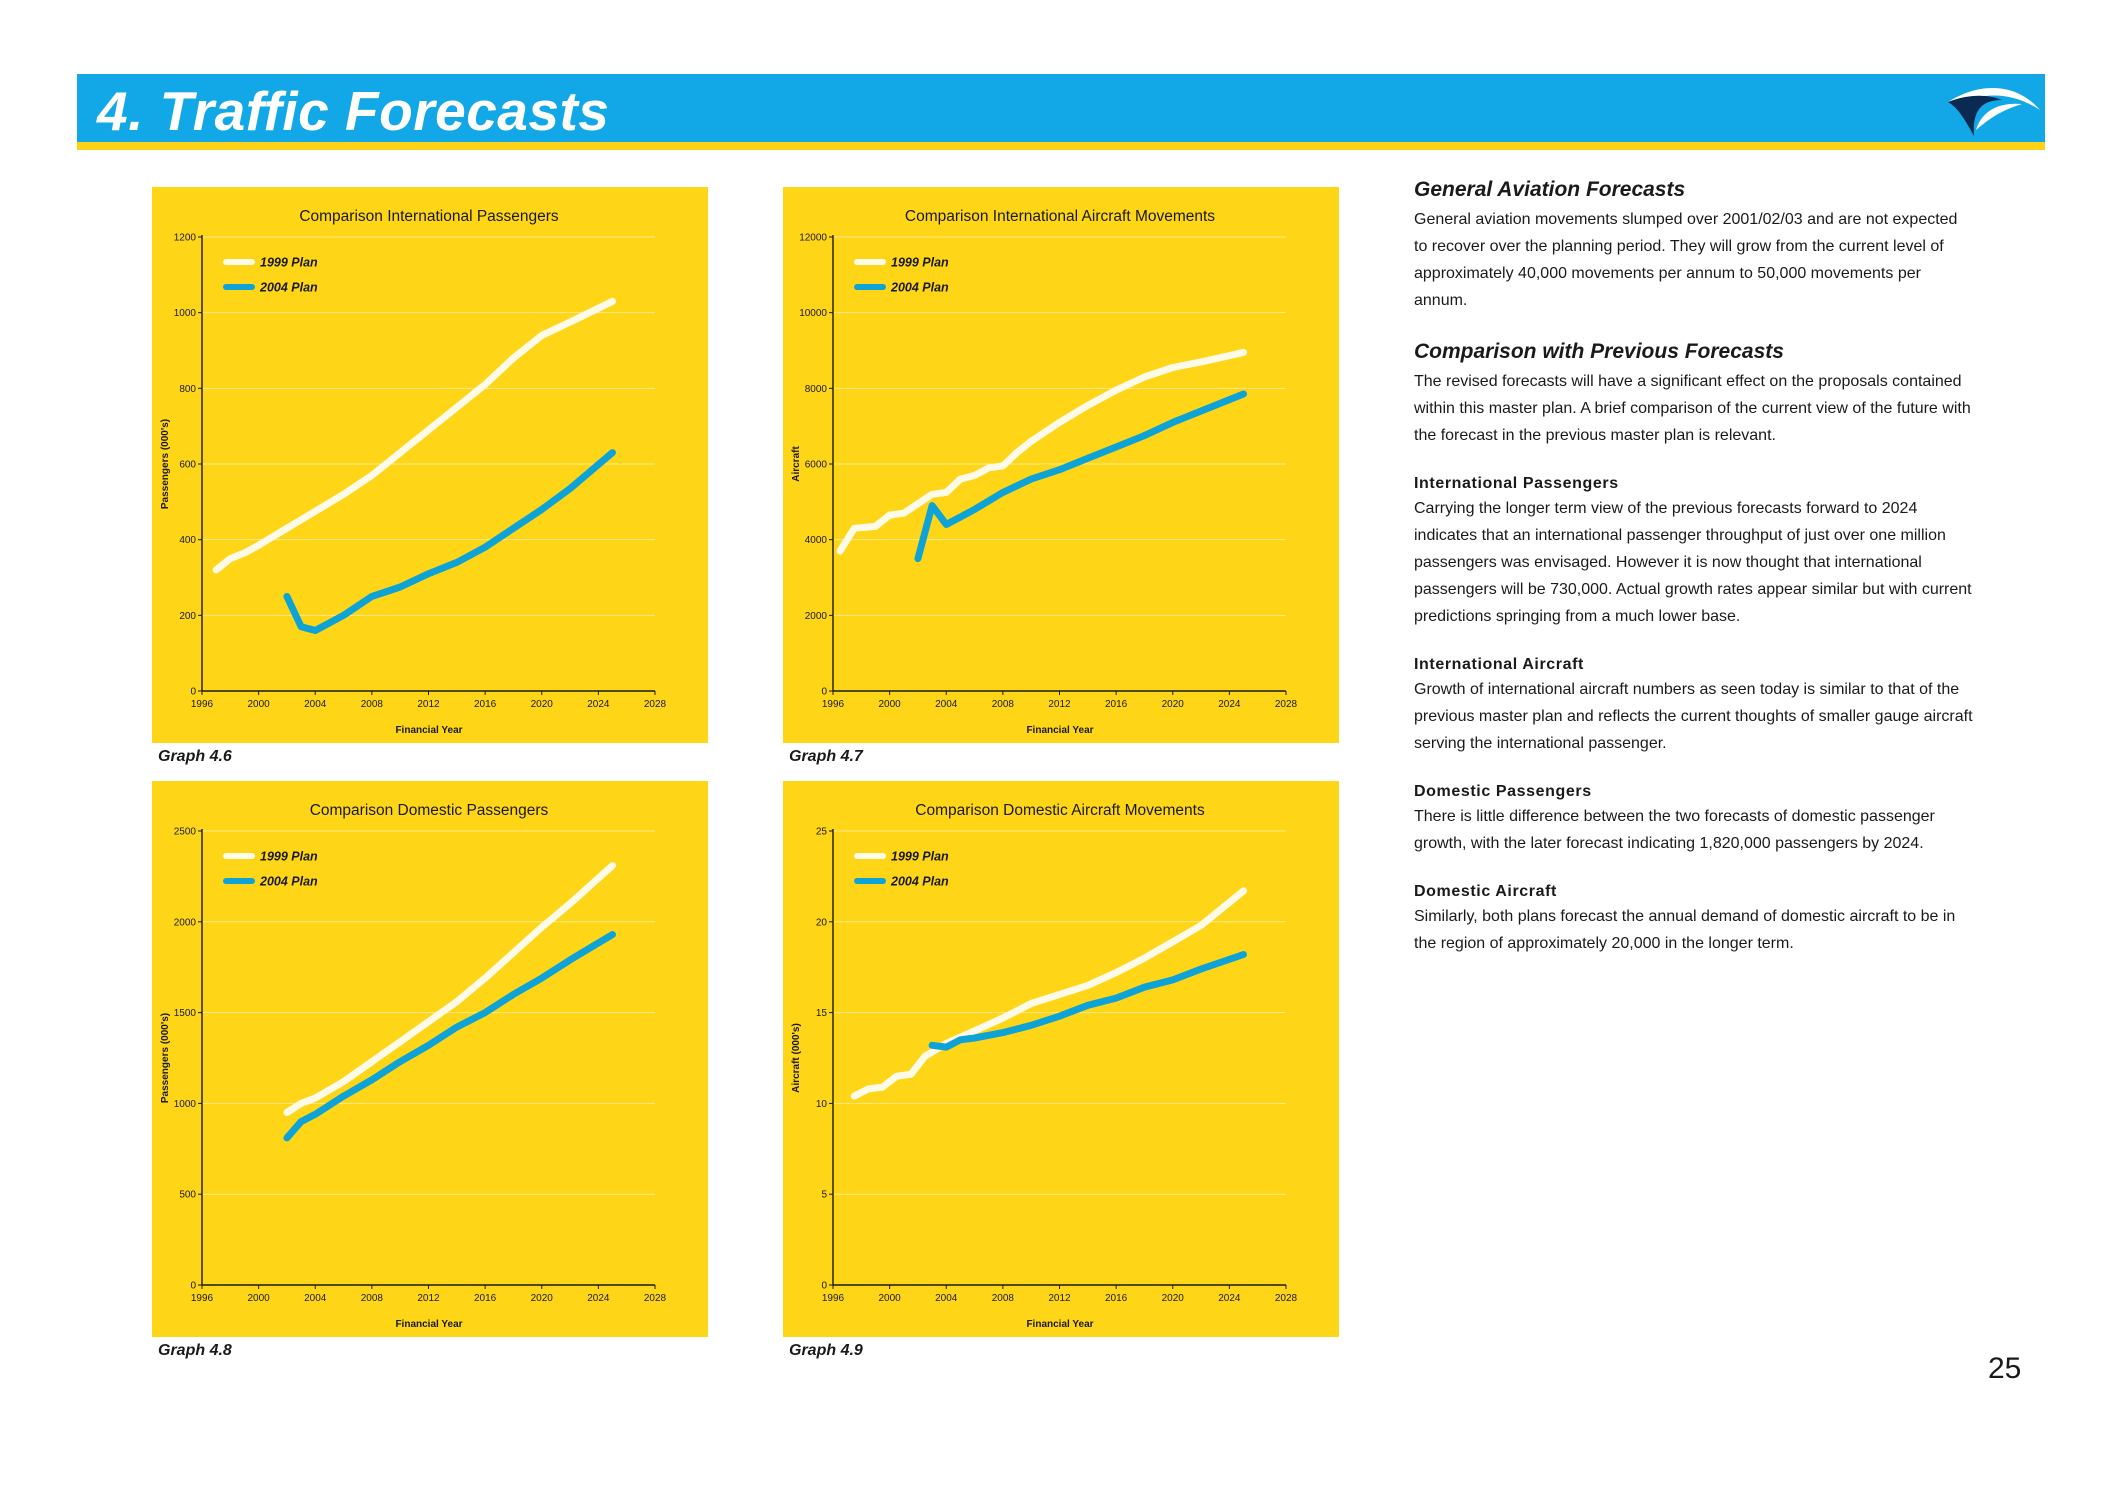 This screenshot has width=2120, height=1500. What do you see at coordinates (1599, 351) in the screenshot?
I see `section-heading: Comparison with Previous Forecasts` at bounding box center [1599, 351].